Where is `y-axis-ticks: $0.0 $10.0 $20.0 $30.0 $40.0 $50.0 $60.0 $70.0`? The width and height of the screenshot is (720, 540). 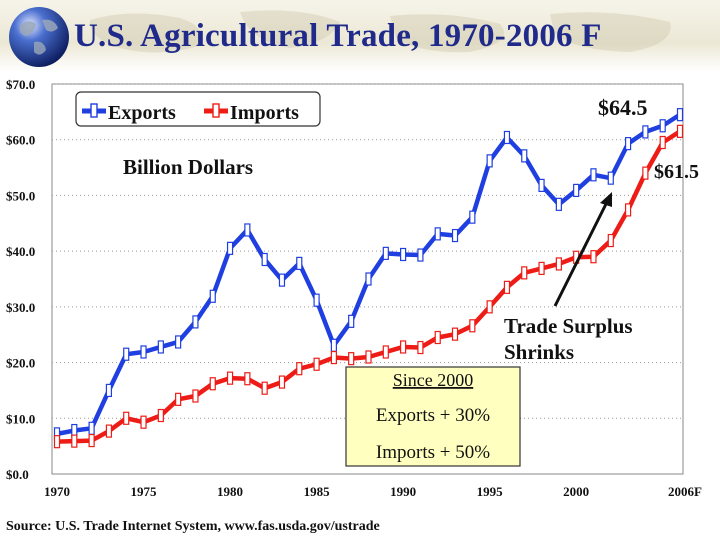 y-axis-ticks: $0.0 $10.0 $20.0 $30.0 $40.0 $50.0 $60.0 $70.0 is located at coordinates (20, 279).